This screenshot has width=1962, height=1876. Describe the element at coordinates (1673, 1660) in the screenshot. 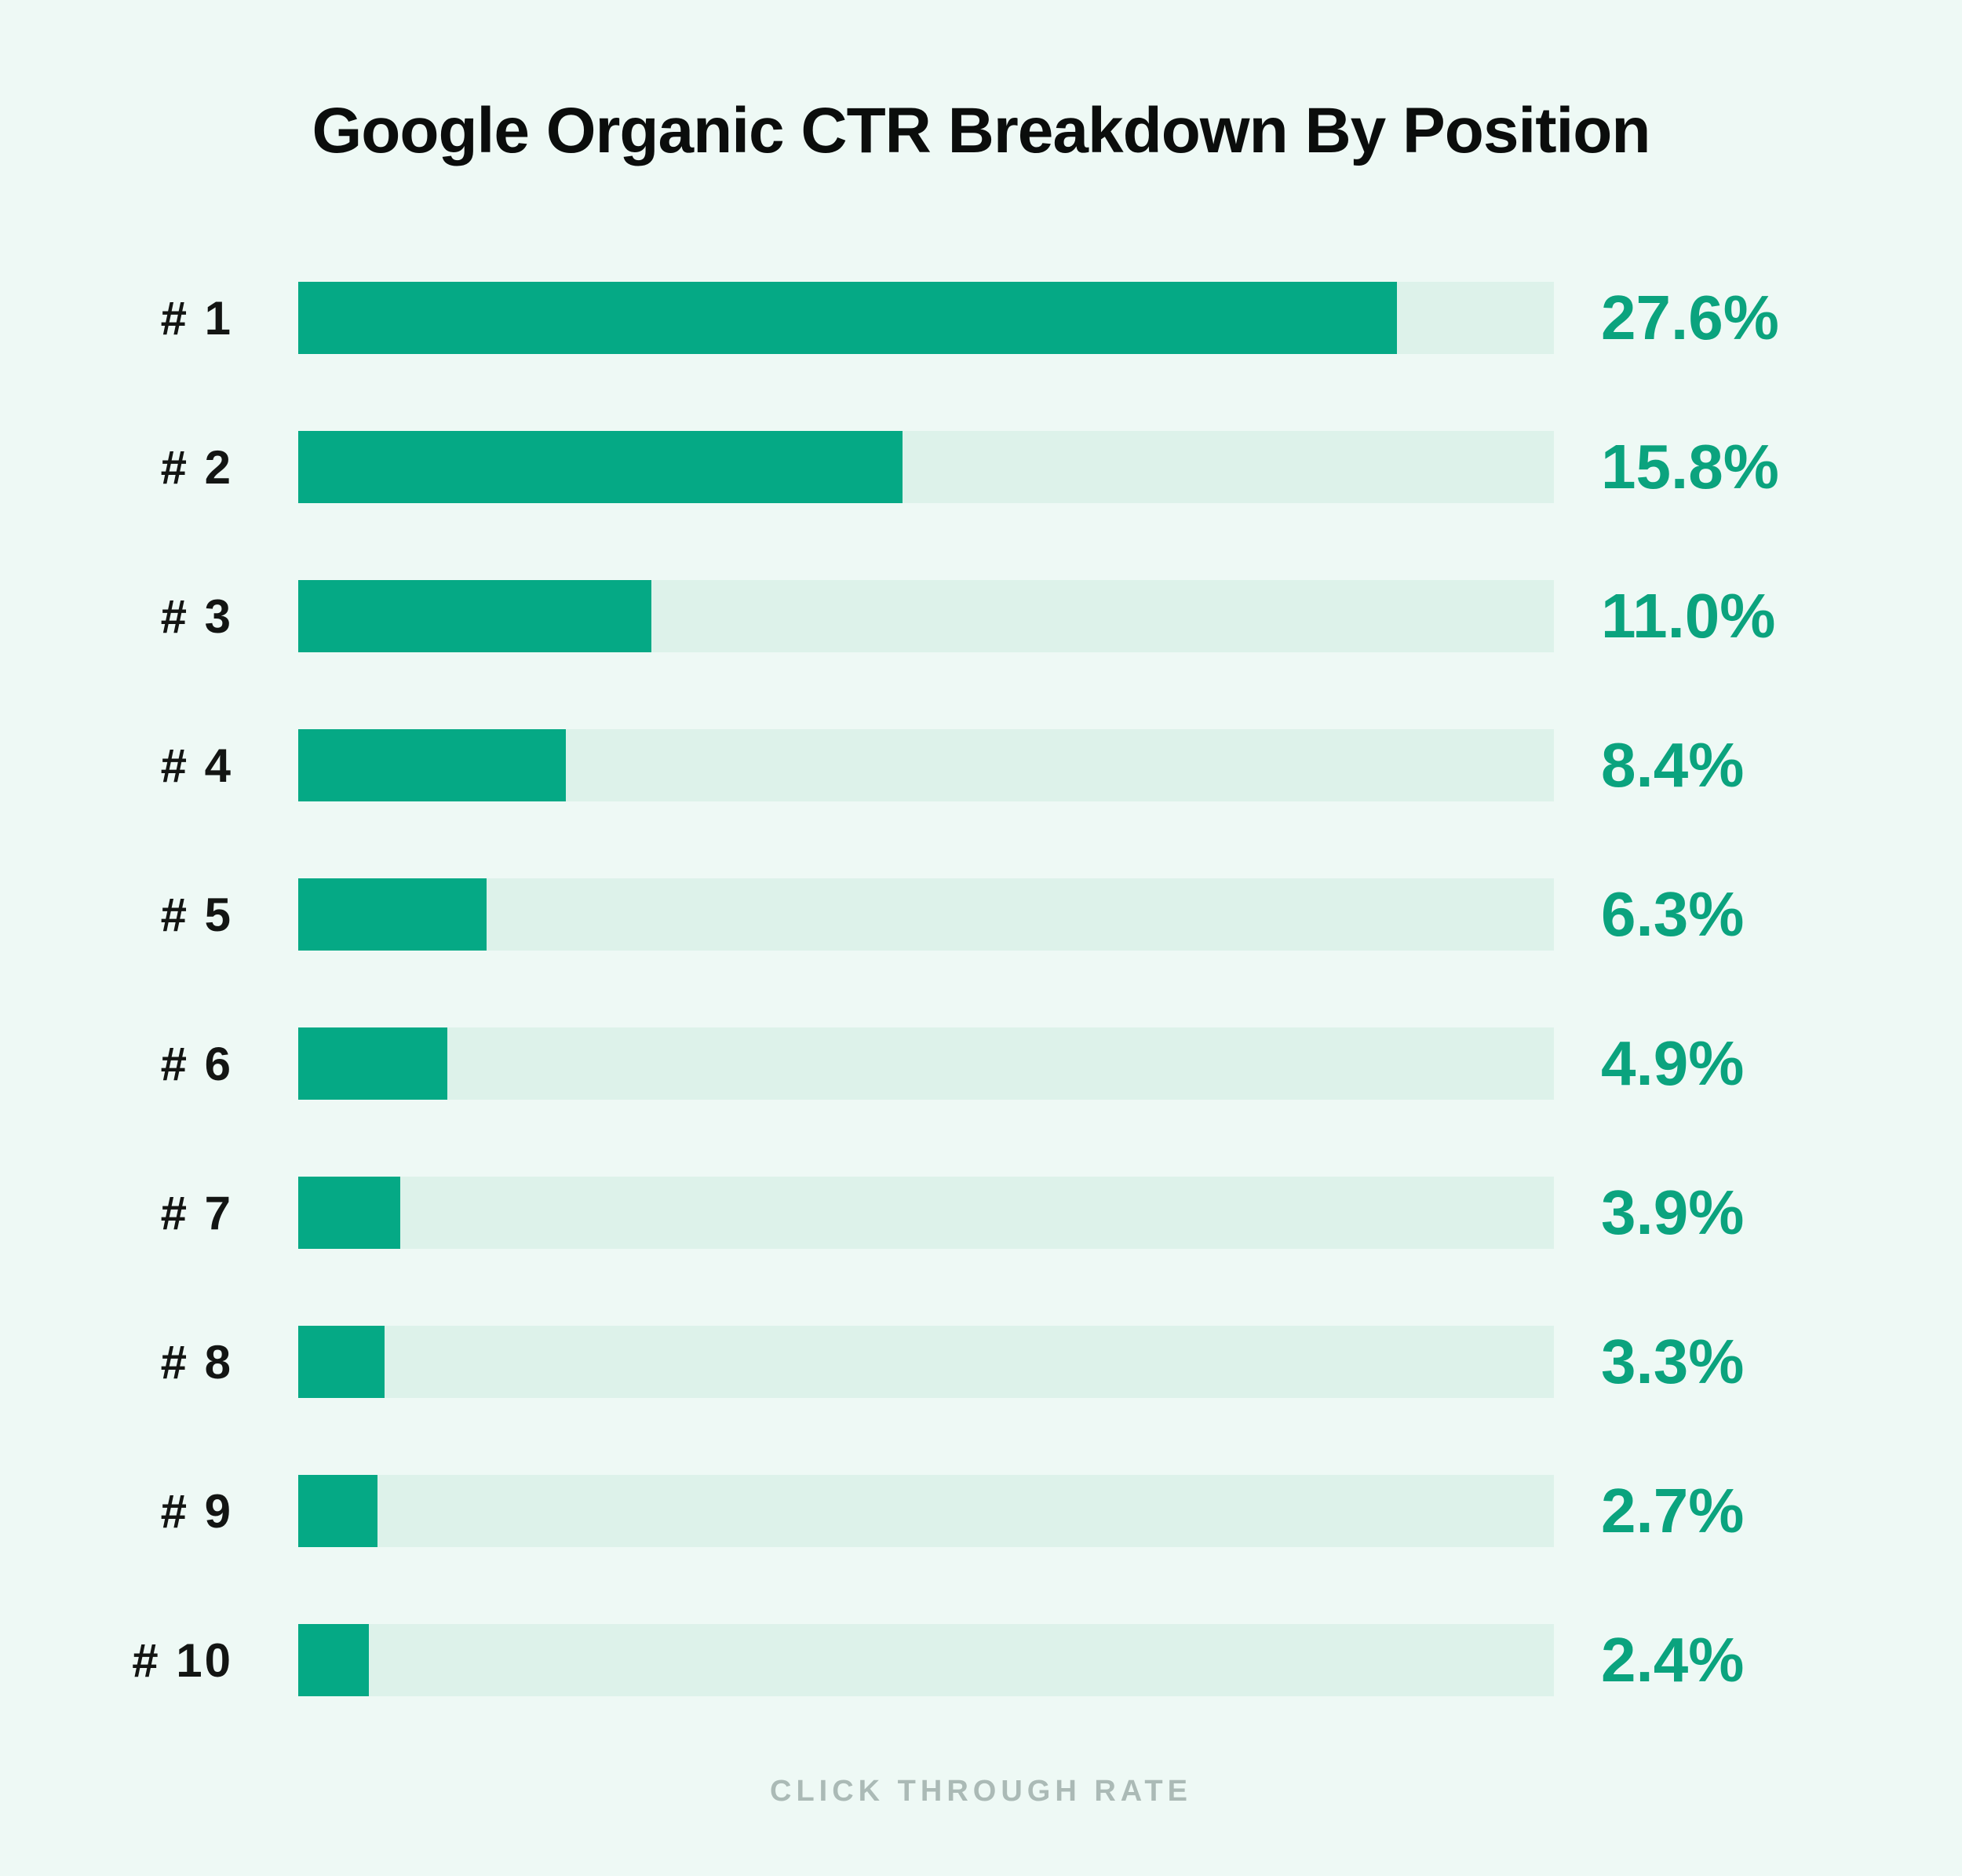

I see `value-label: 2.4%` at that location.